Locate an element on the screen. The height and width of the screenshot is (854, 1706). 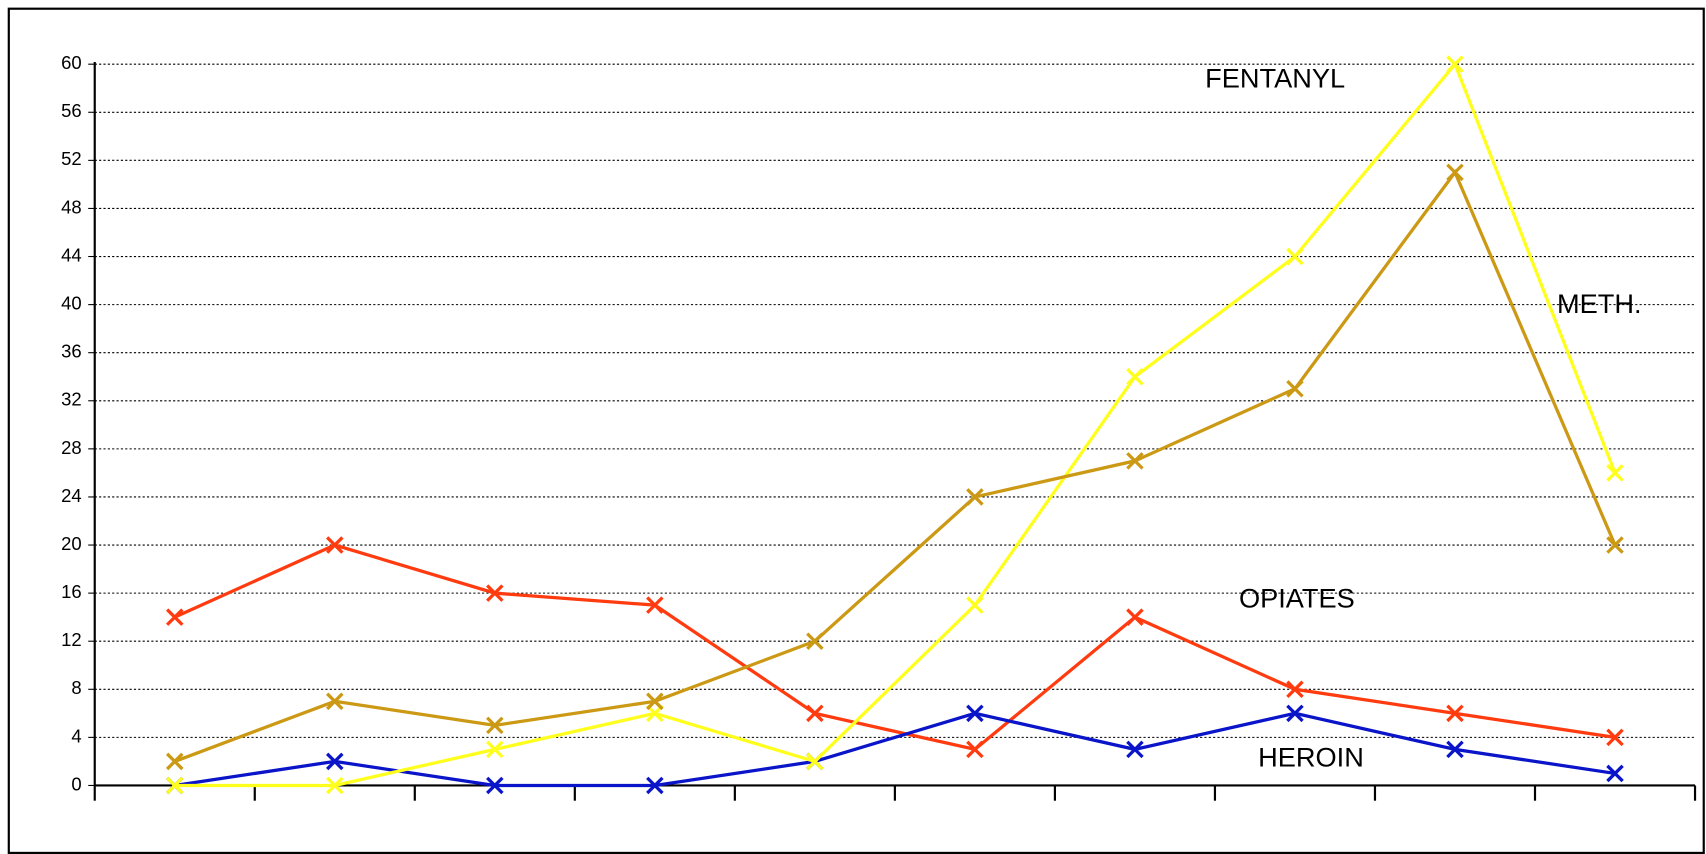
y-tick-label: 32 is located at coordinates (71, 399).